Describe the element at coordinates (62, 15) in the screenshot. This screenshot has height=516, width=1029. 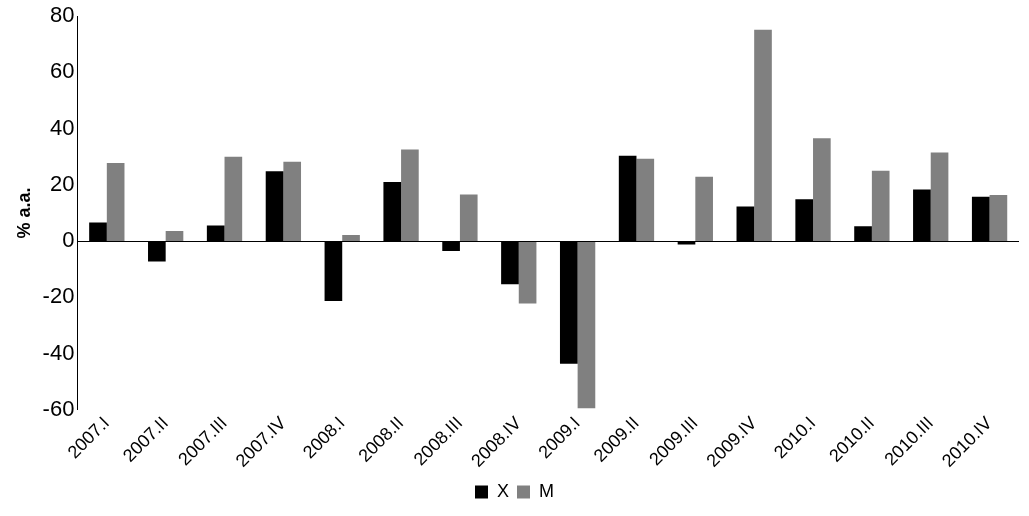
I see `y-tick-label: 80` at that location.